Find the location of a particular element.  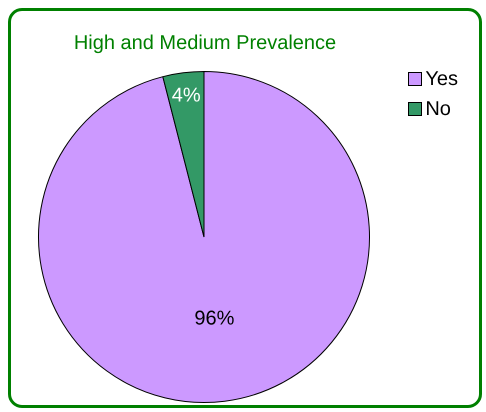

legend-label: Yes is located at coordinates (441, 79).